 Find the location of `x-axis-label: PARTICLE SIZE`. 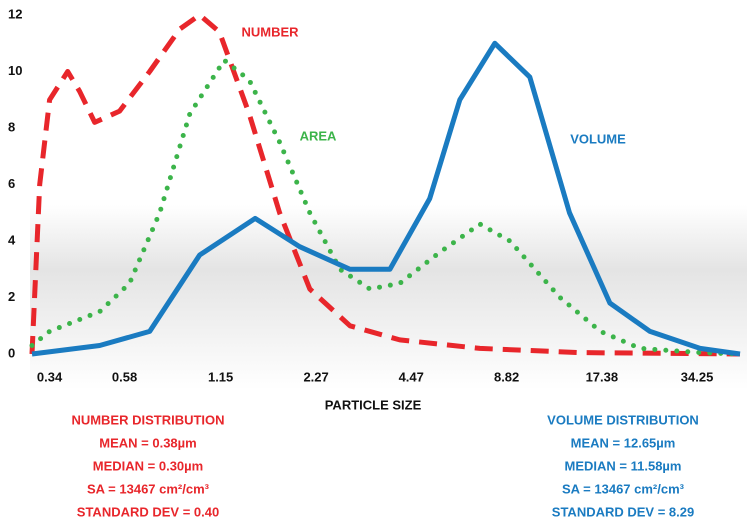

x-axis-label: PARTICLE SIZE is located at coordinates (373, 404).